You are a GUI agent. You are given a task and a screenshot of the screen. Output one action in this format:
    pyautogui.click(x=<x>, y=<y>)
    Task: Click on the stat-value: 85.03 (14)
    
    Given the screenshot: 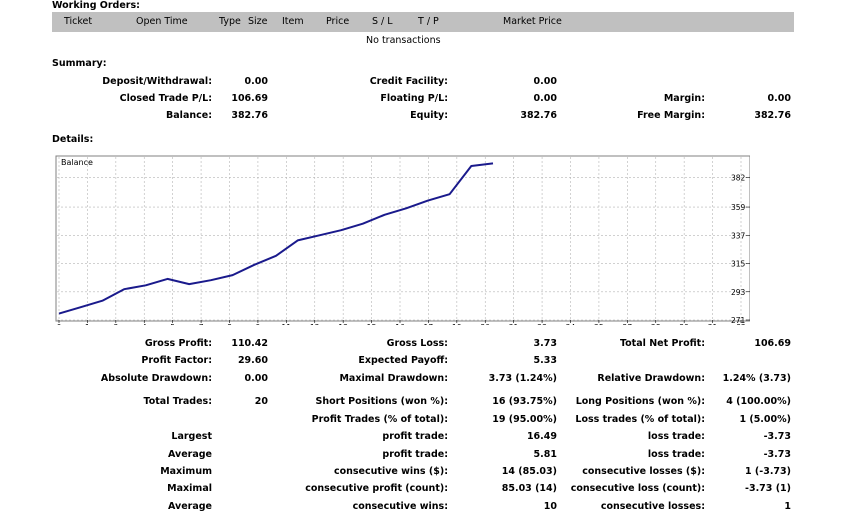 What is the action you would take?
    pyautogui.click(x=529, y=488)
    